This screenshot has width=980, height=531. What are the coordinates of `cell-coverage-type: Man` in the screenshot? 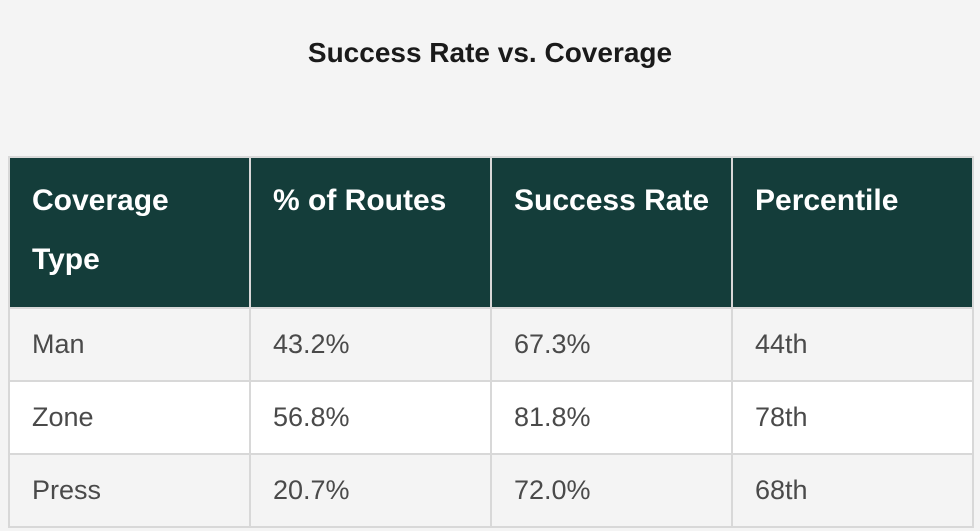 It's located at (129, 344).